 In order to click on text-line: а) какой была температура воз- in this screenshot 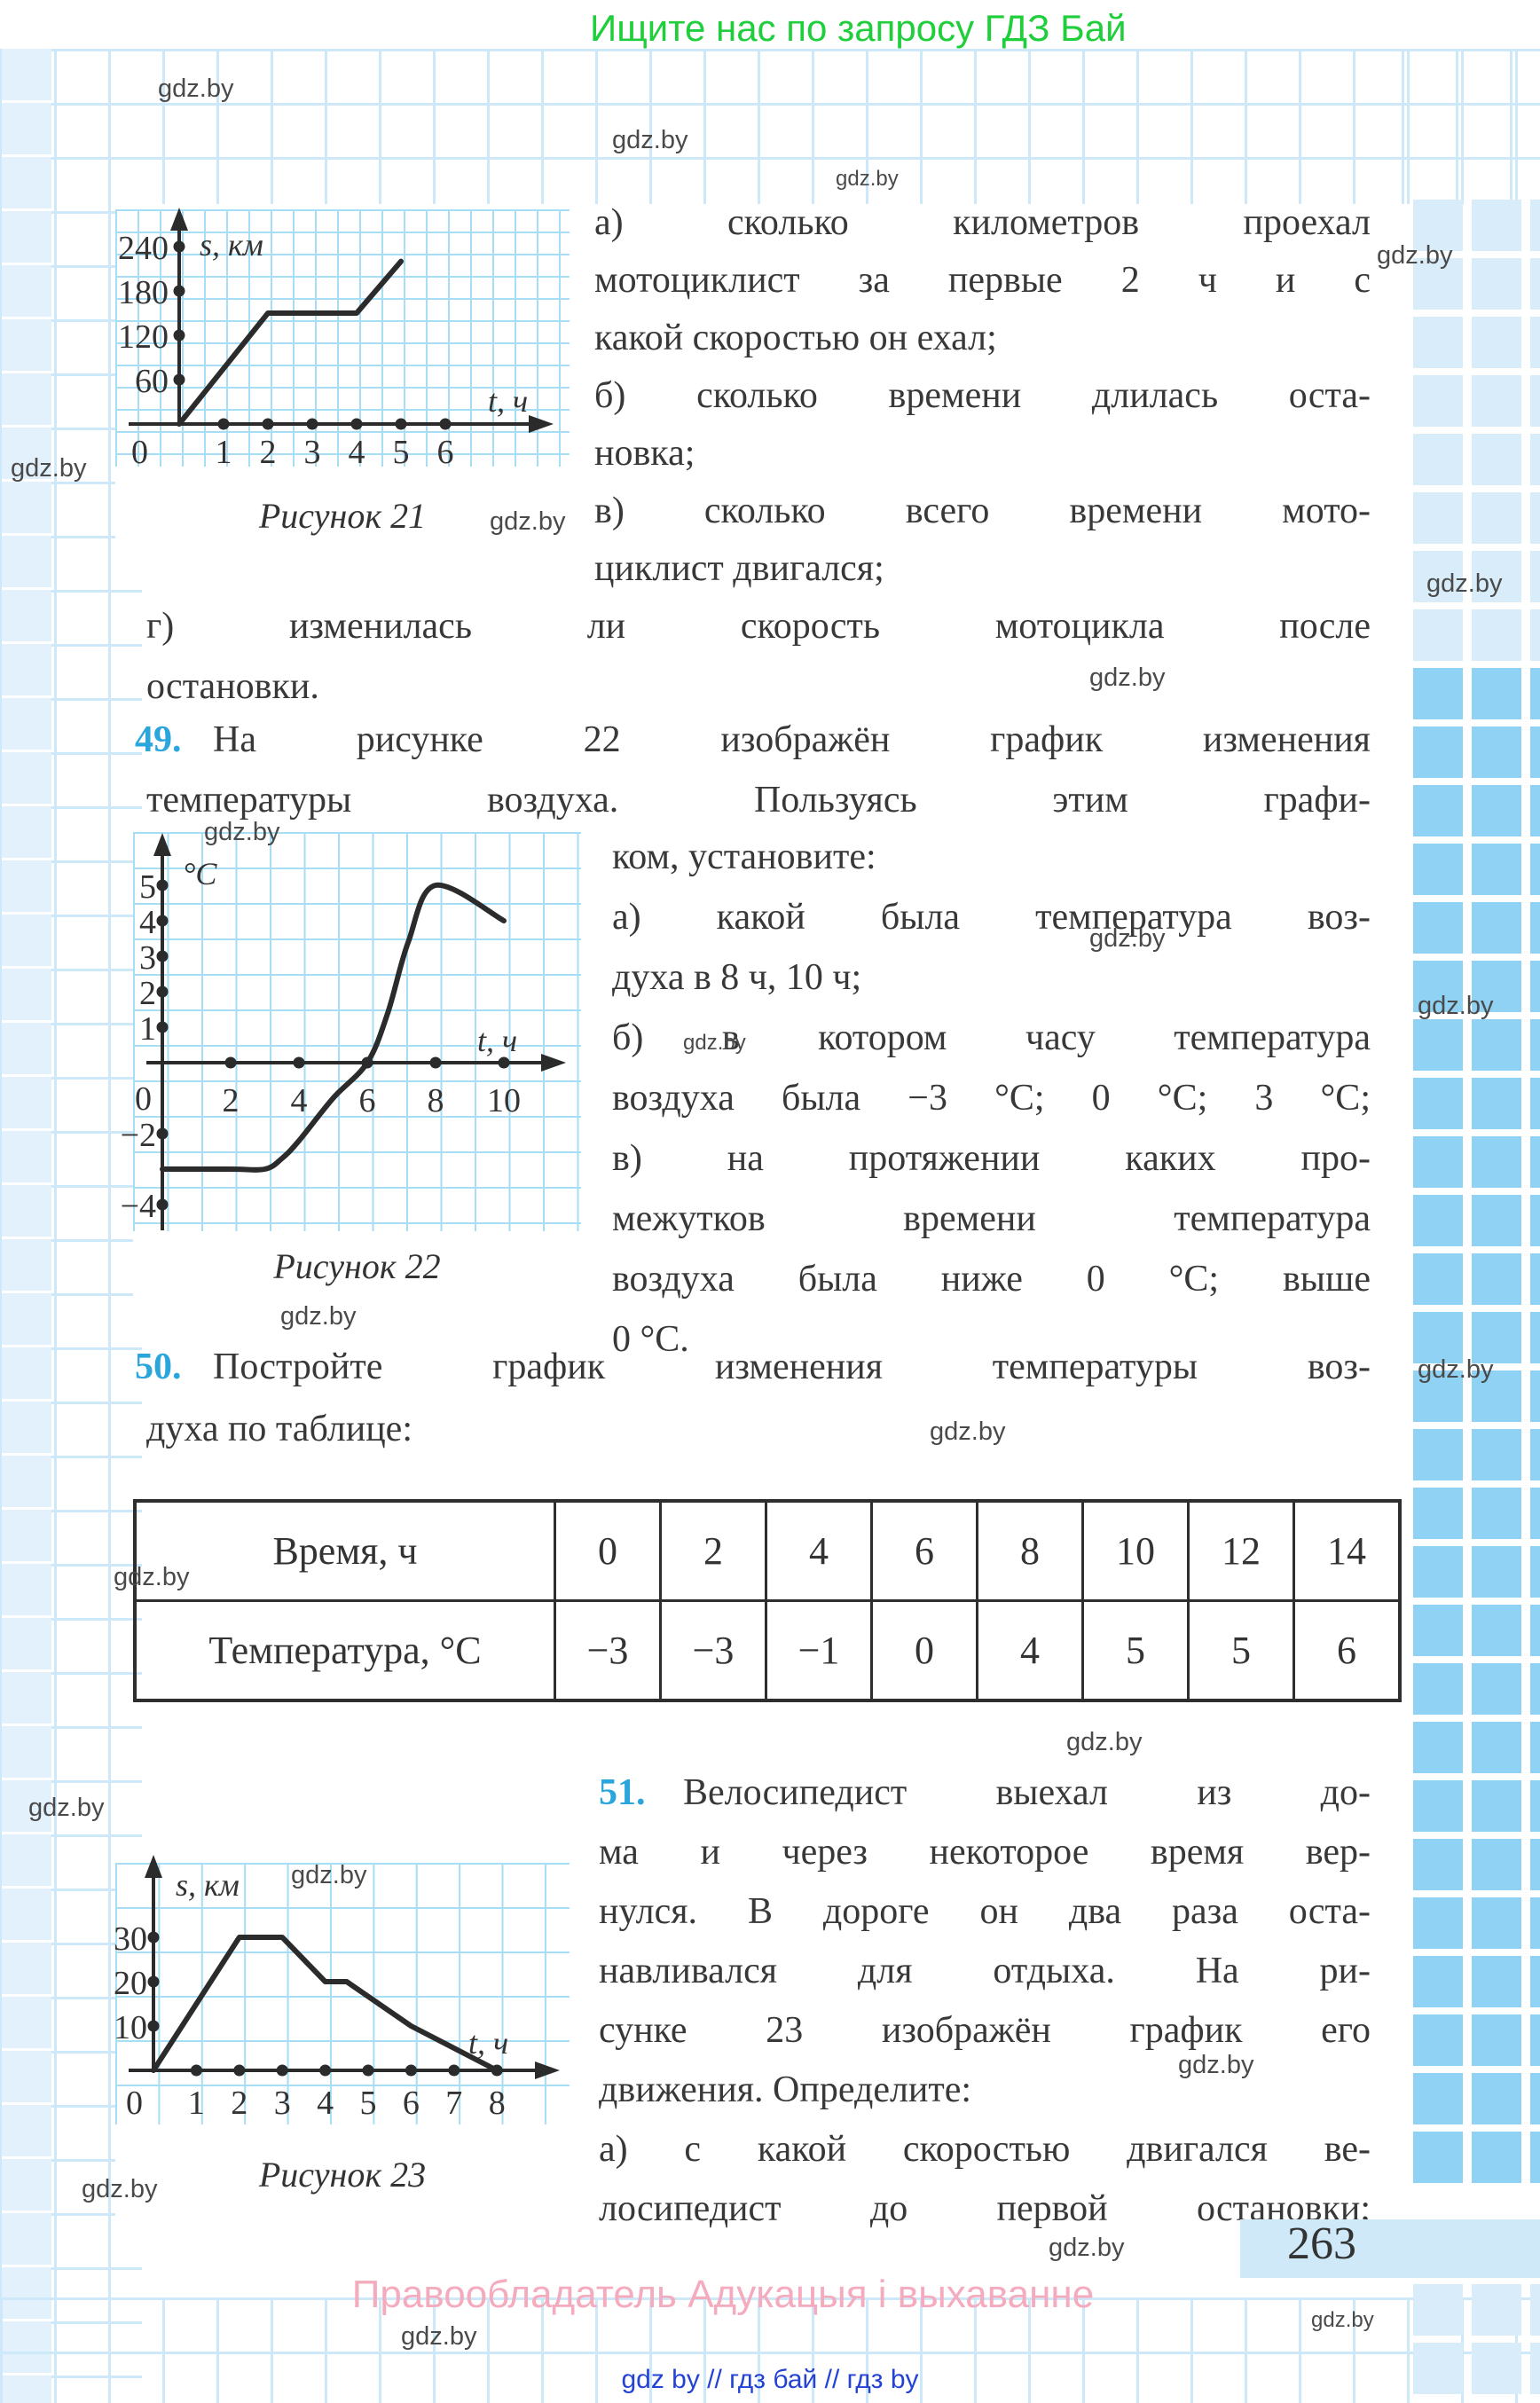, I will do `click(991, 917)`.